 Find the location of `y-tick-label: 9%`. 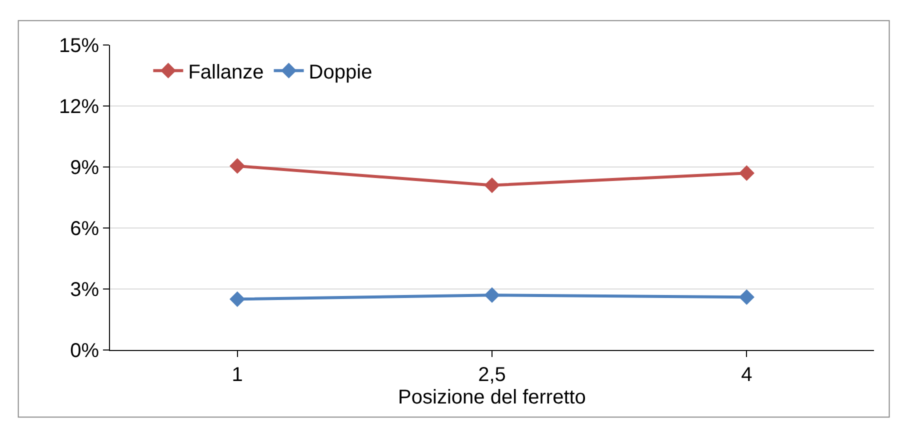

y-tick-label: 9% is located at coordinates (85, 168).